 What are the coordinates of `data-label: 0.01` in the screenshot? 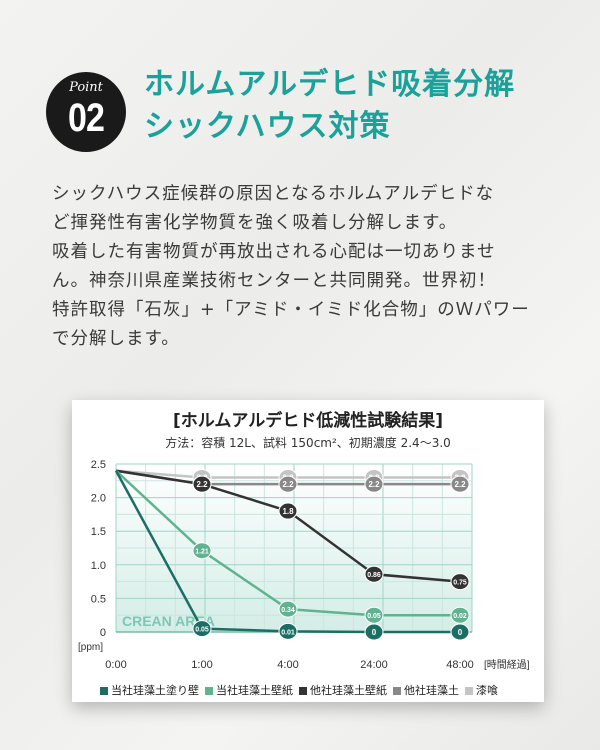 It's located at (288, 632).